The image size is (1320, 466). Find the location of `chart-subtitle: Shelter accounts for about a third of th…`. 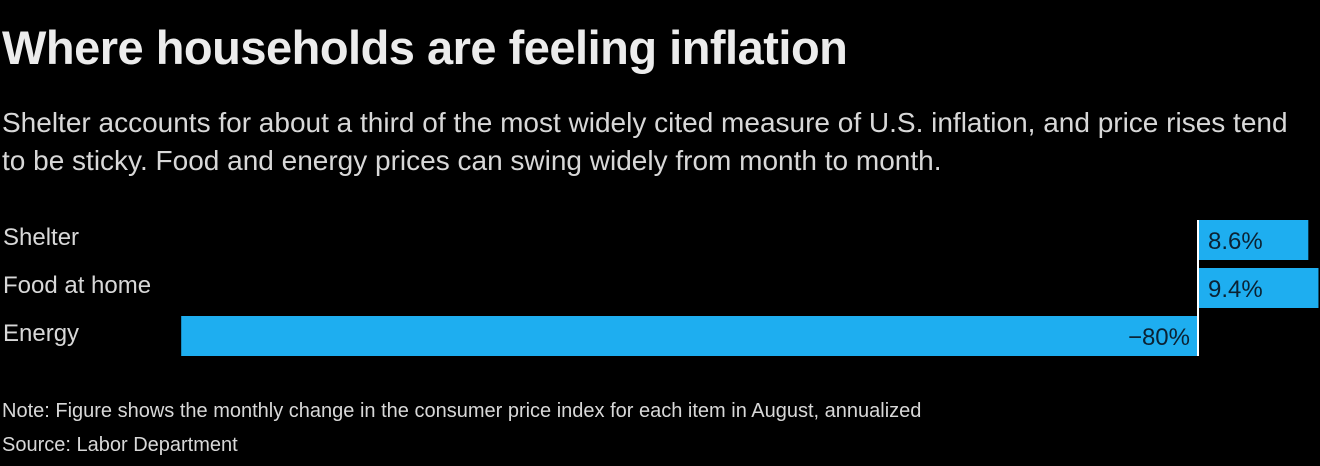

chart-subtitle: Shelter accounts for about a third of th… is located at coordinates (645, 141).